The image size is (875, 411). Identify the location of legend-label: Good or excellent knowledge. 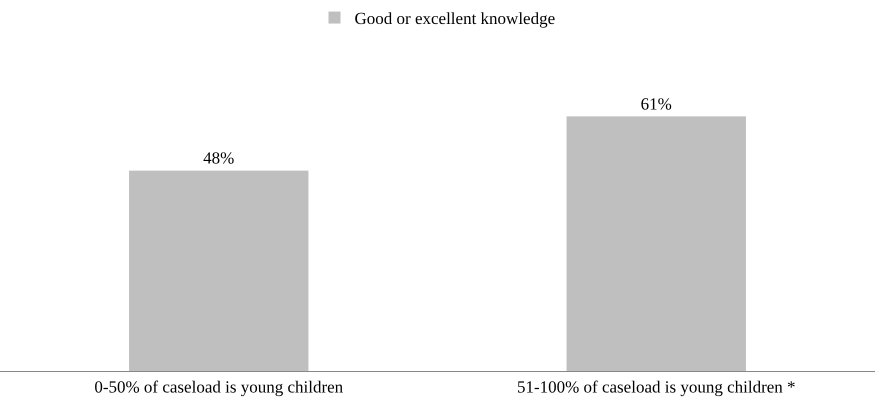
(455, 18).